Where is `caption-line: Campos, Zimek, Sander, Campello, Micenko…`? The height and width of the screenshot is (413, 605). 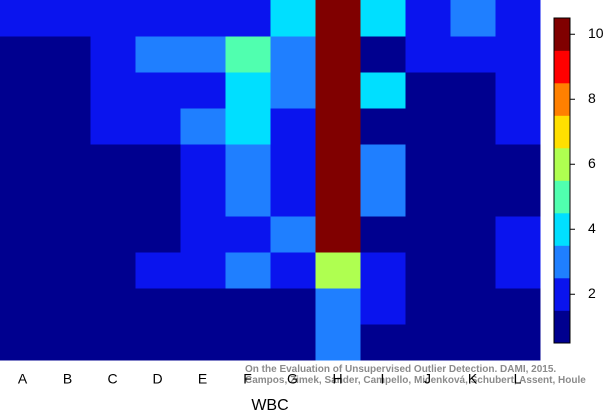 caption-line: Campos, Zimek, Sander, Campello, Micenko… is located at coordinates (415, 380).